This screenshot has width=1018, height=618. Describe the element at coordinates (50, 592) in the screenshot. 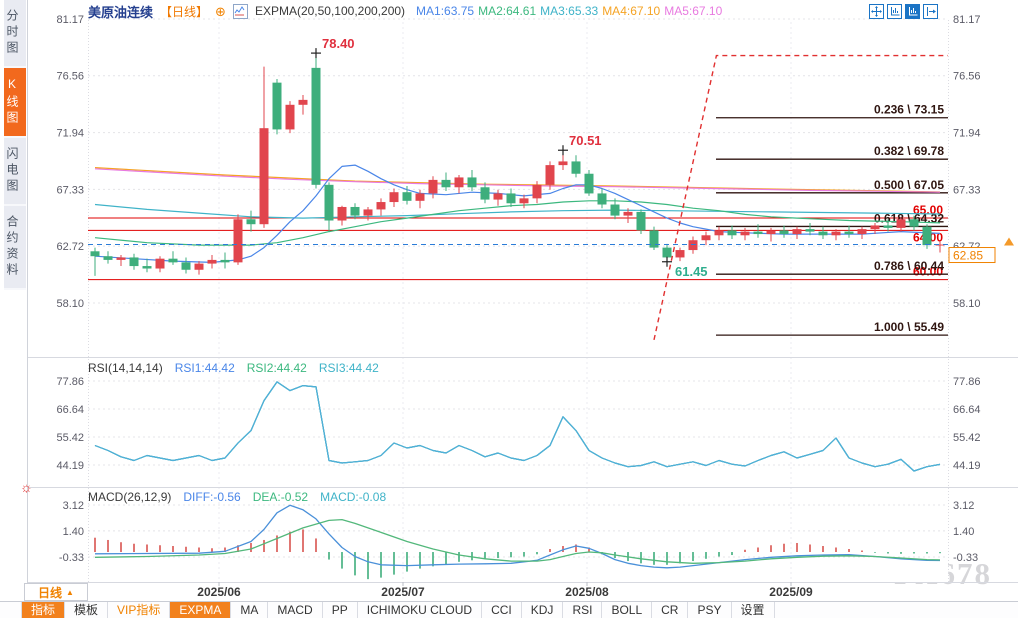

I see `interval-label: 日线` at that location.